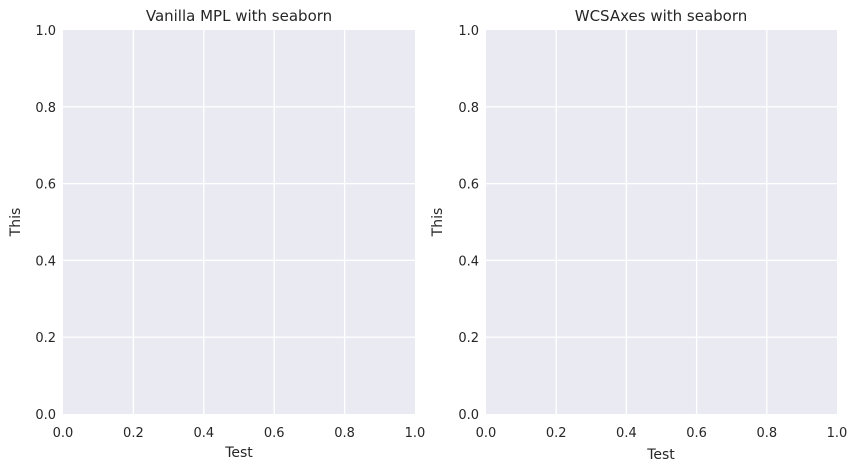 Image resolution: width=858 pixels, height=471 pixels. Describe the element at coordinates (45, 31) in the screenshot. I see `left-y-tick-label: 1.0` at that location.